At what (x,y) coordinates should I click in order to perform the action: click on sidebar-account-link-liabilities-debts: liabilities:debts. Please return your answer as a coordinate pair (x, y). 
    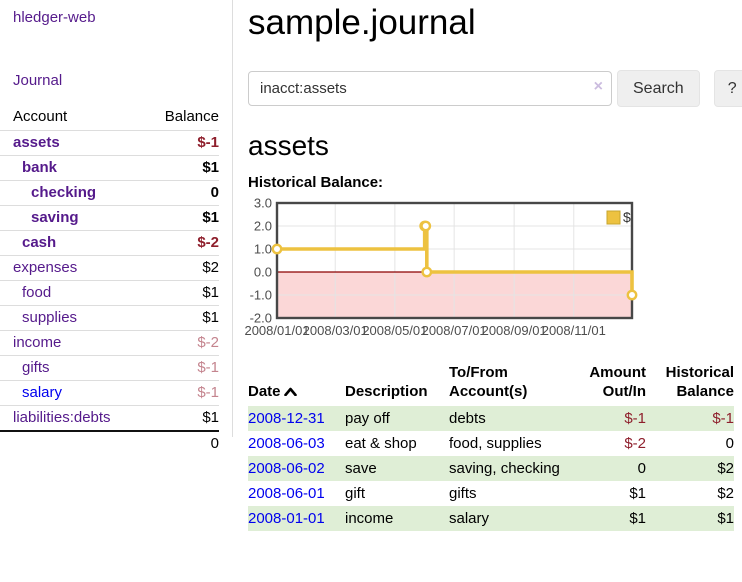
    Looking at the image, I should click on (62, 417).